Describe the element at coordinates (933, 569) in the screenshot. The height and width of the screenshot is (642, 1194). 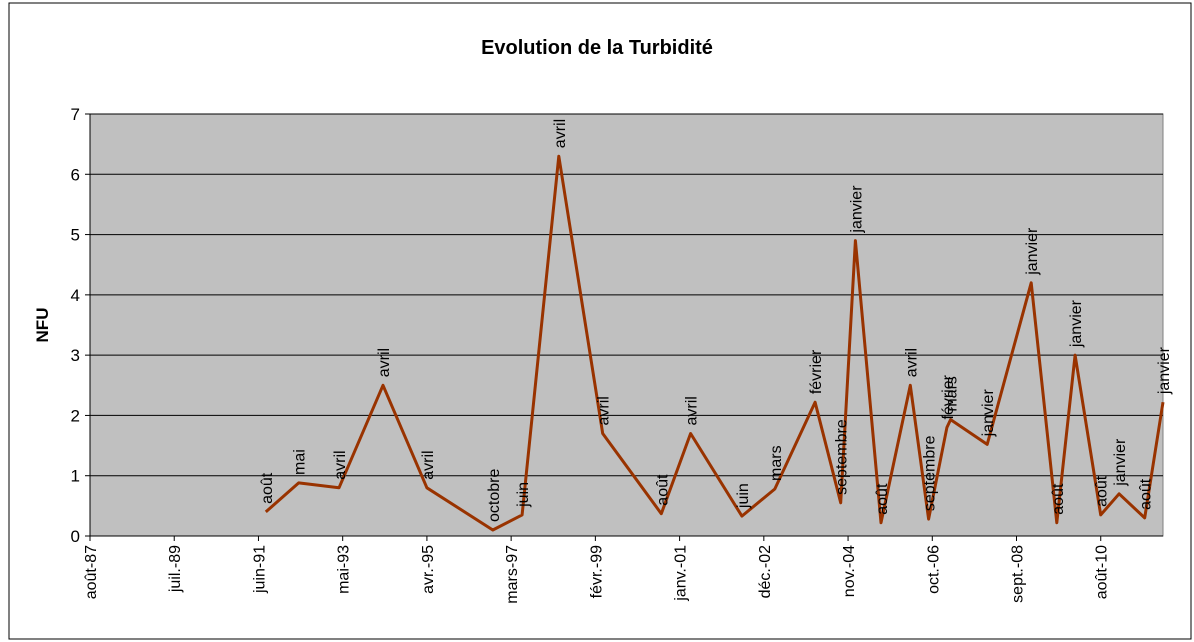
I see `x-tick-label: oct.-06` at that location.